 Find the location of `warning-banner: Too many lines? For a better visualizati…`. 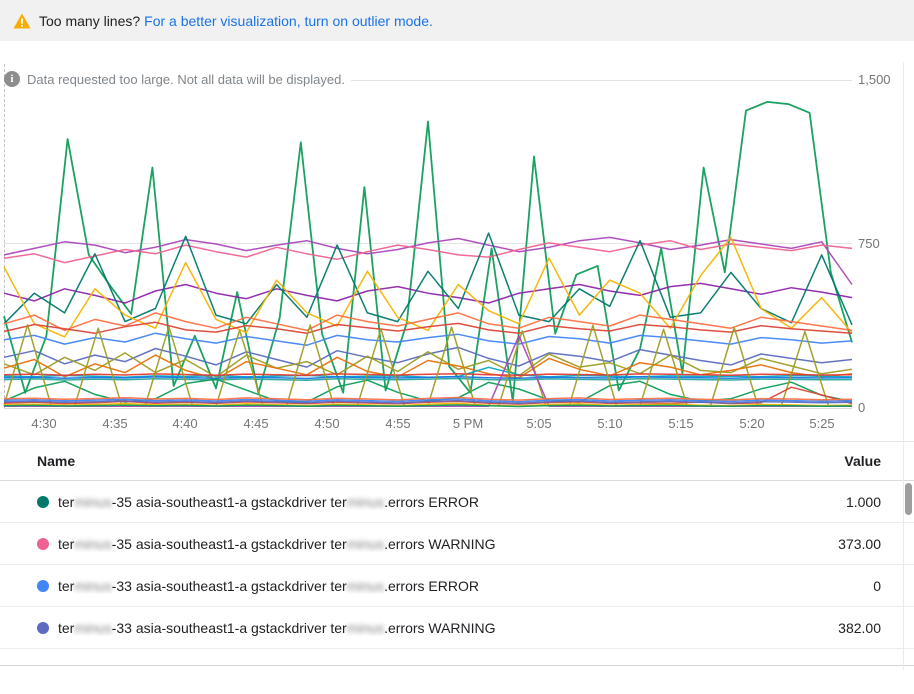

warning-banner: Too many lines? For a better visualizati… is located at coordinates (457, 20).